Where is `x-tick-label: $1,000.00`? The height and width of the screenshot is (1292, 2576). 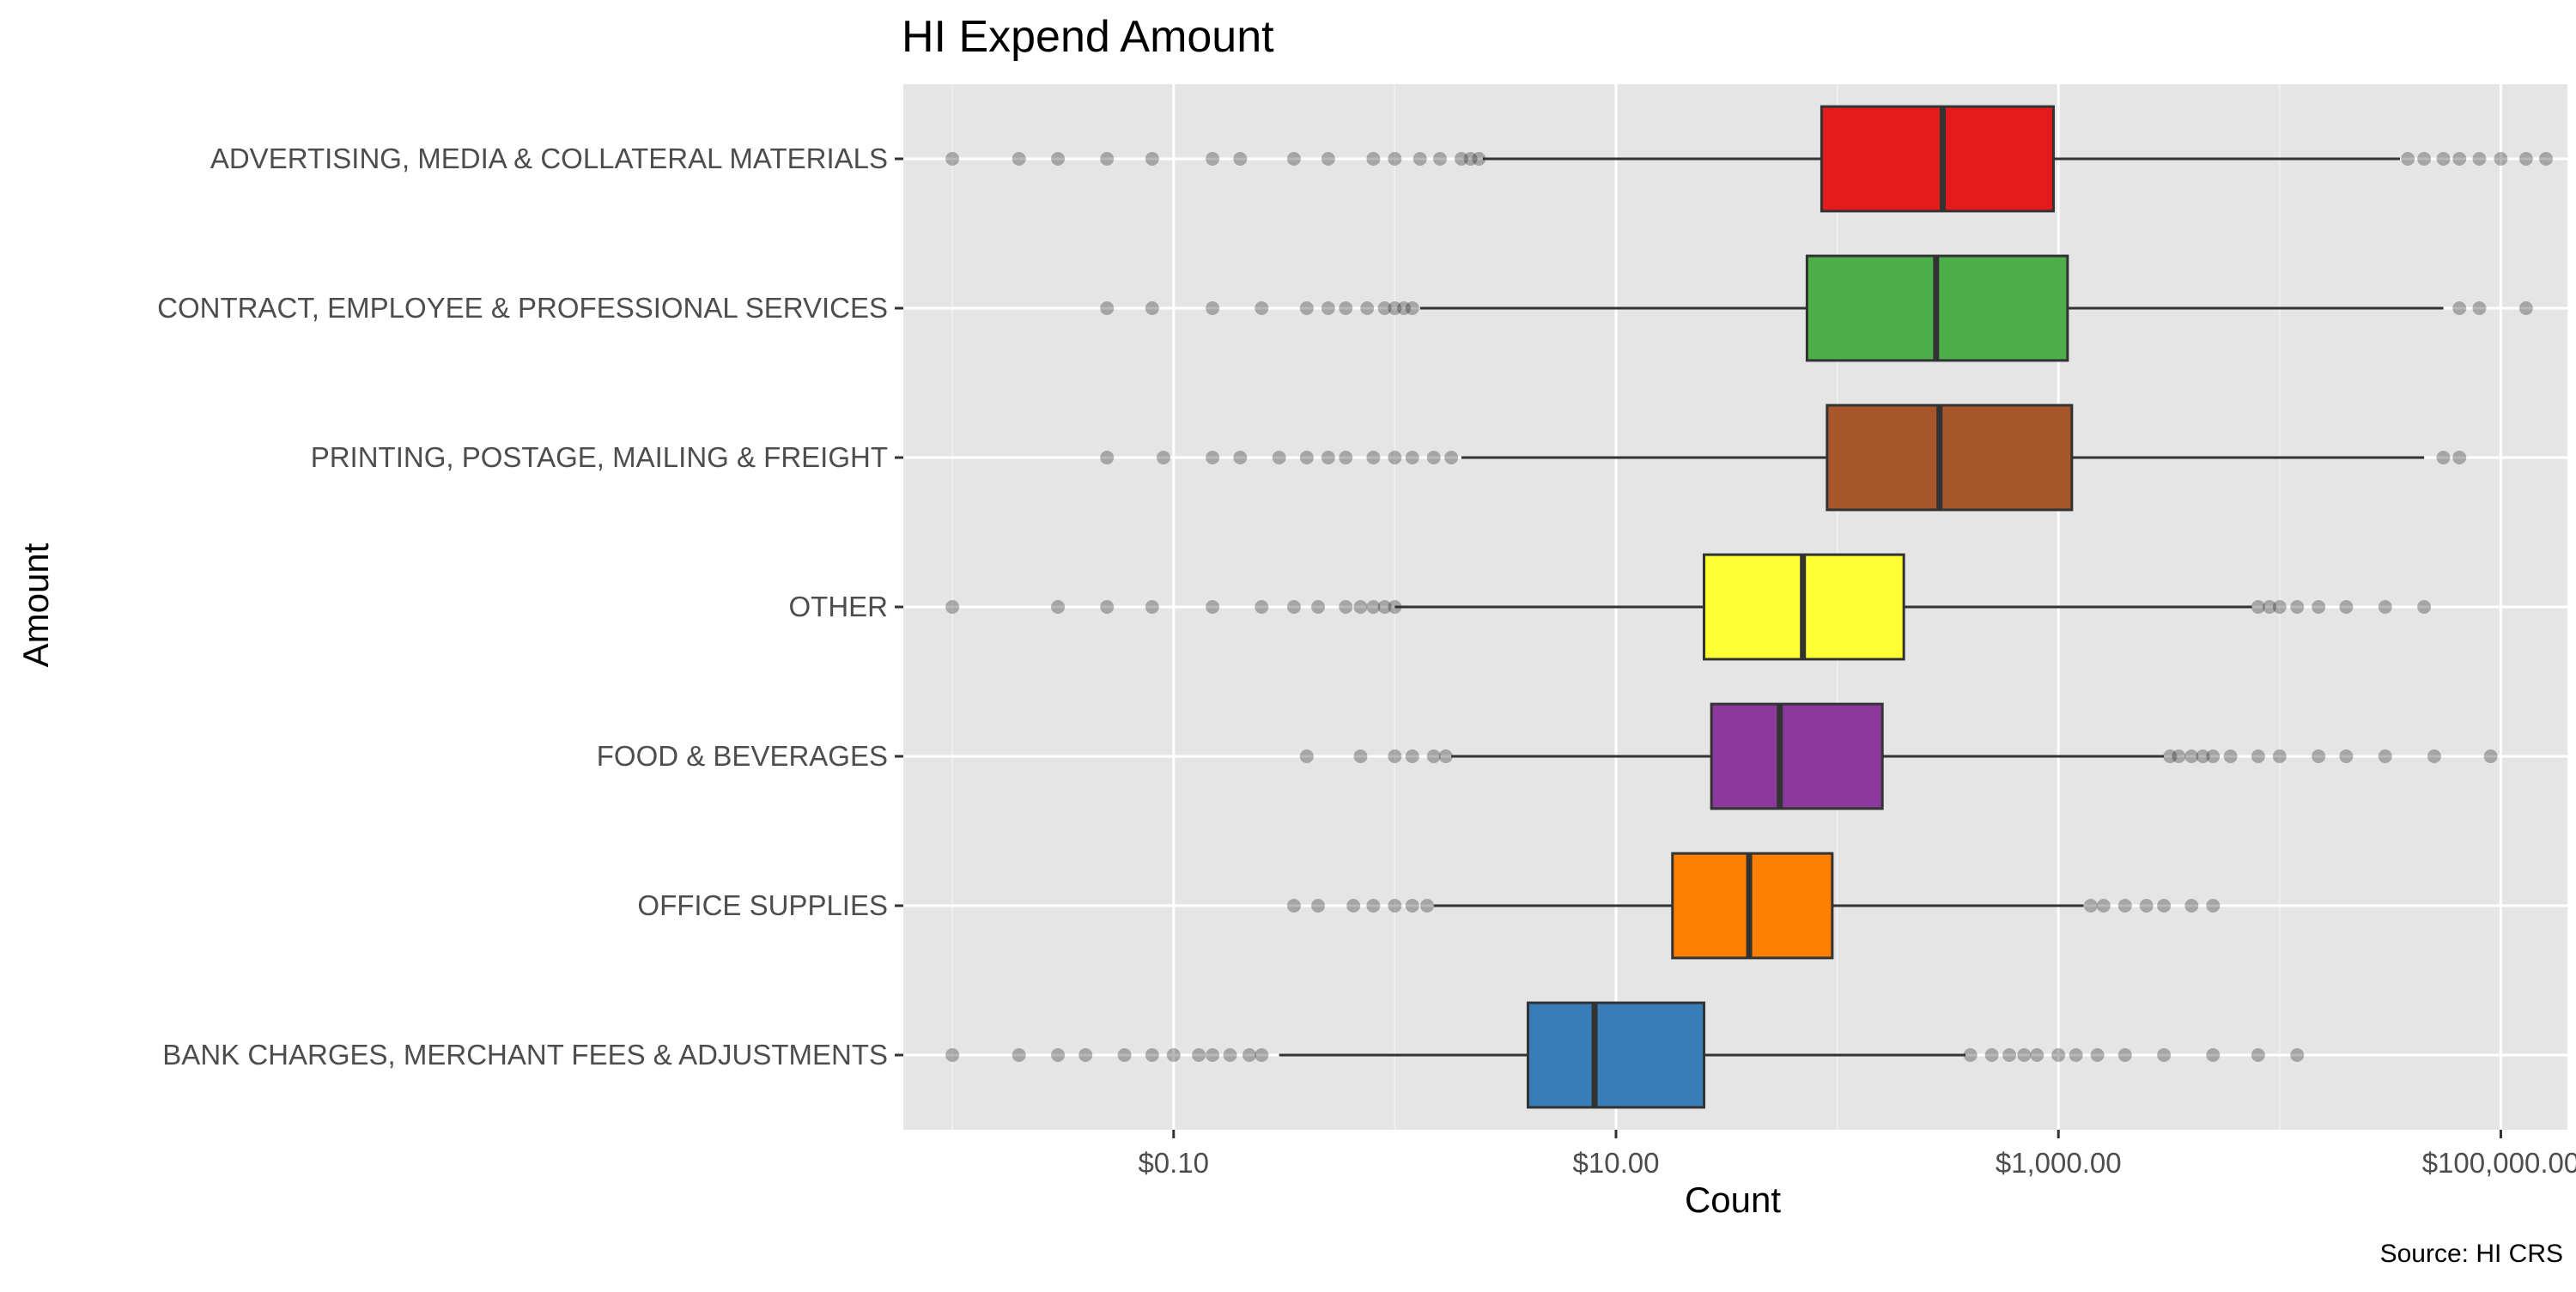
x-tick-label: $1,000.00 is located at coordinates (2059, 1163).